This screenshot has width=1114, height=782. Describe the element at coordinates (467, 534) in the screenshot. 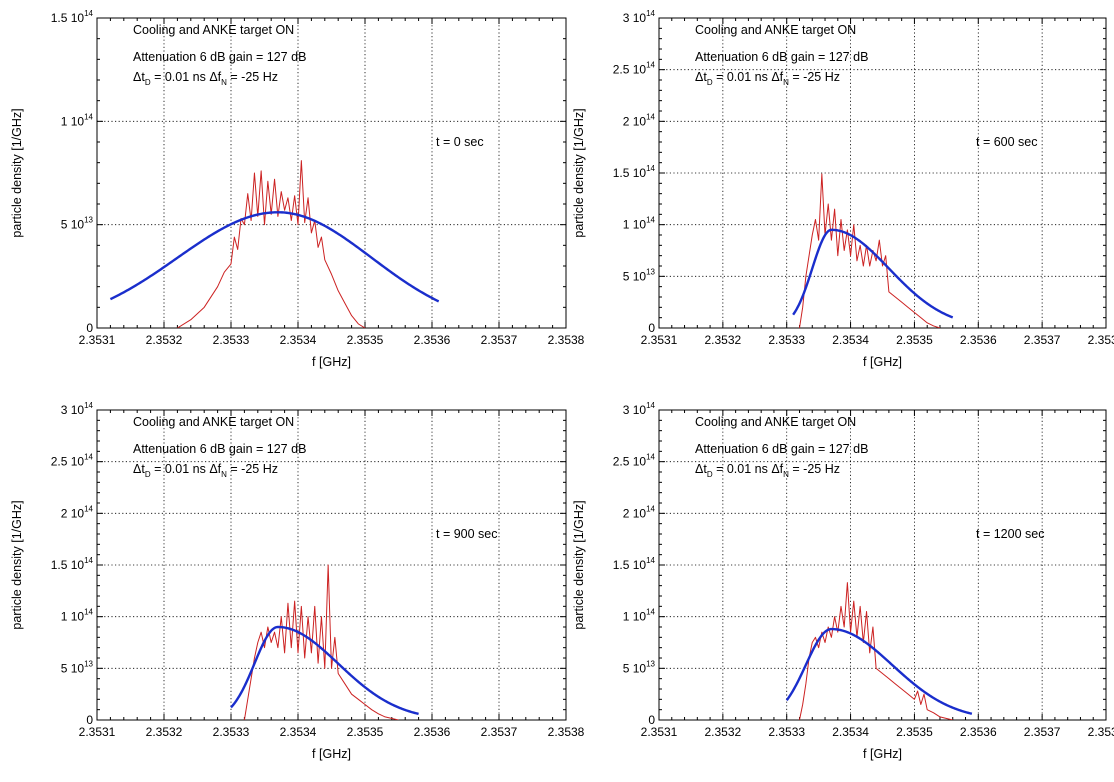

I see `annotation-time: t = 900 sec` at that location.